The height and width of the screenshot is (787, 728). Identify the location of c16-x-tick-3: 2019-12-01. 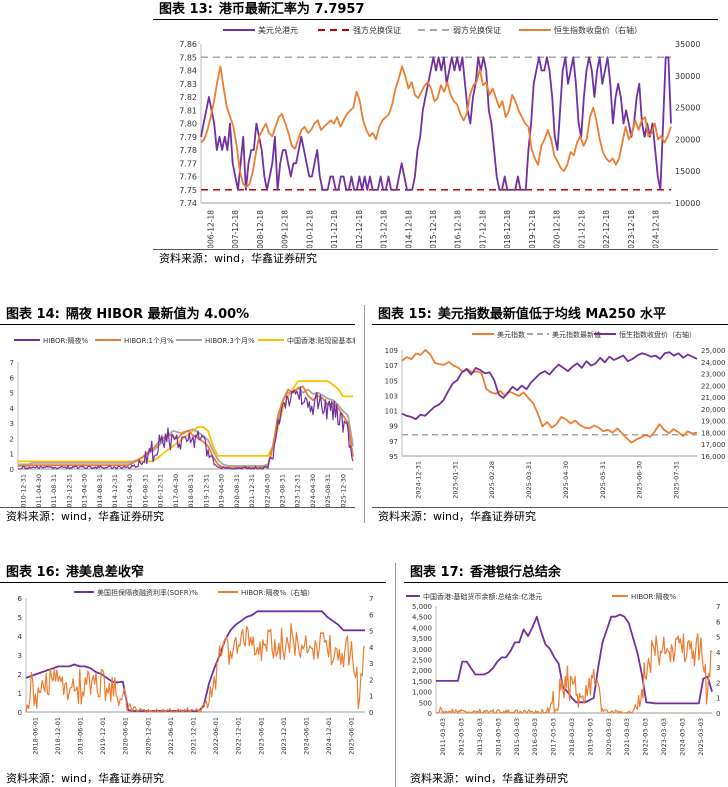
(103, 736).